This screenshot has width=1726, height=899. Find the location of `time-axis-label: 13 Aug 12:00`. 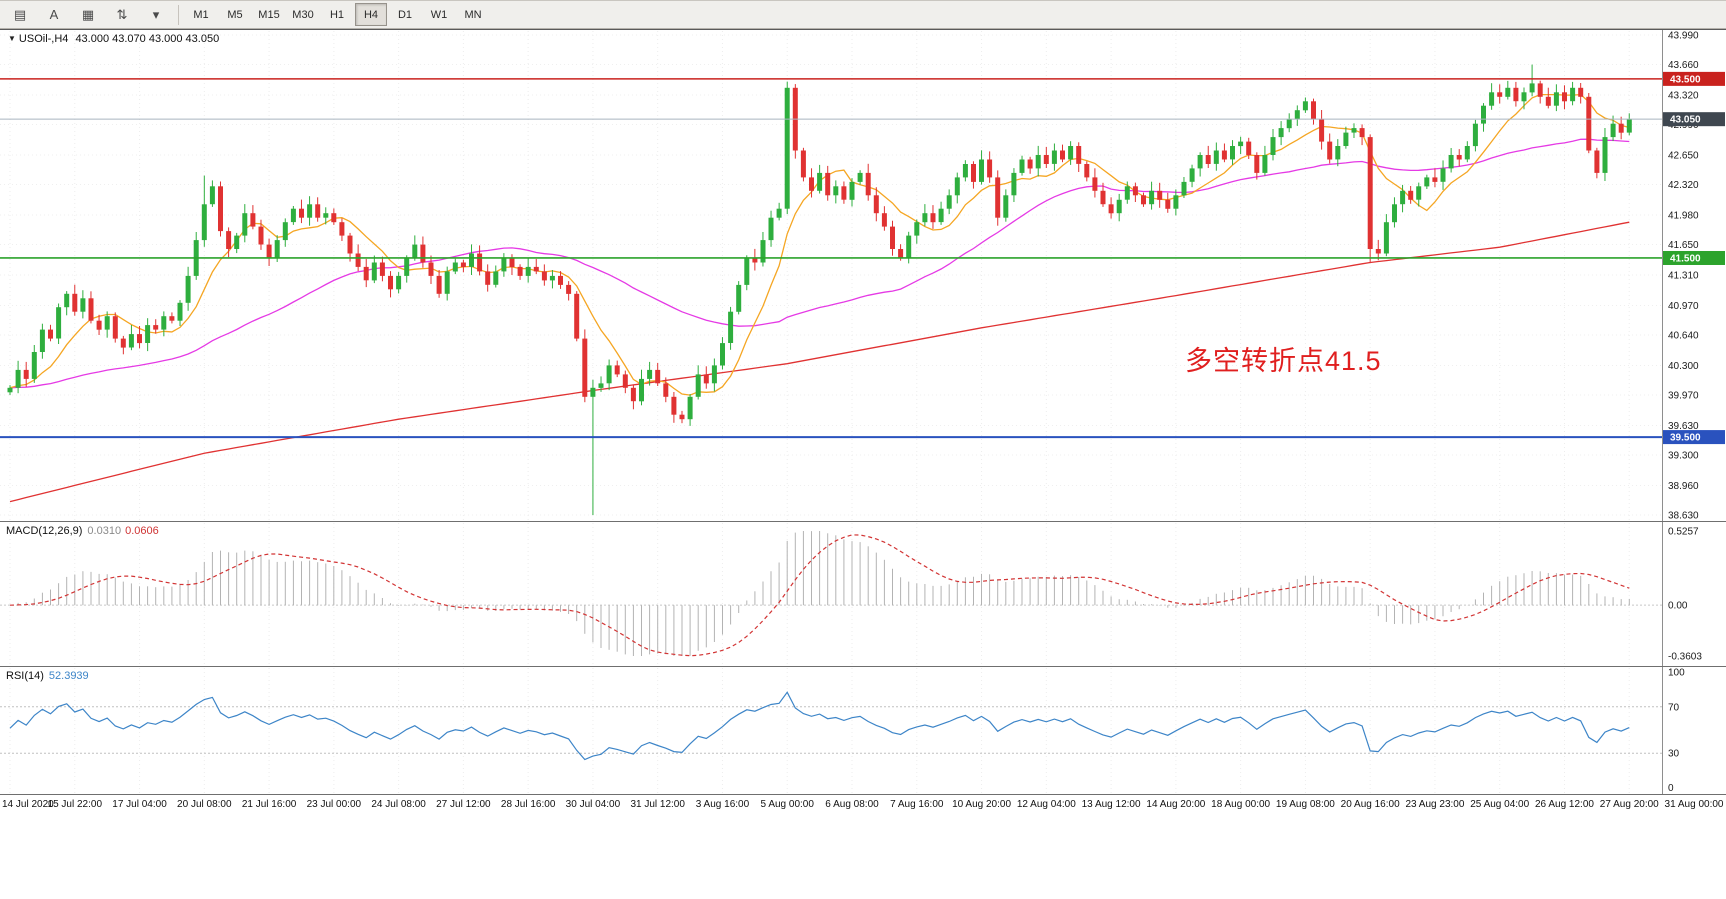

time-axis-label: 13 Aug 12:00 is located at coordinates (1111, 804).